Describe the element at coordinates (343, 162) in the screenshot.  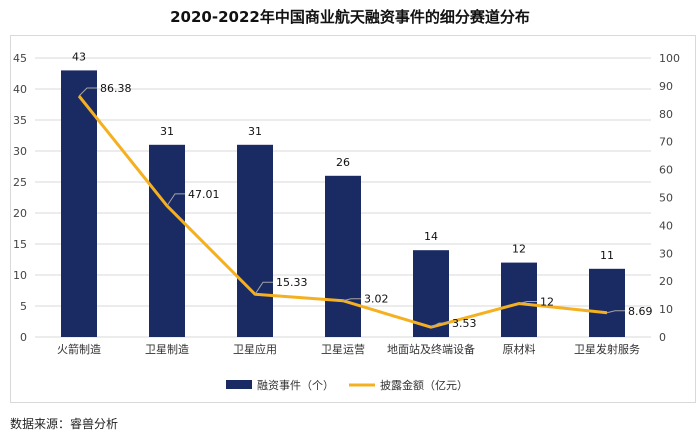
I see `bar-value-label: 26` at that location.